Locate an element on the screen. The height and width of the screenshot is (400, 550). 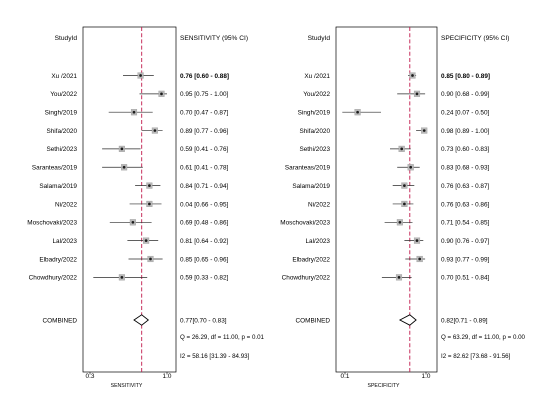
study-estimate-label: 0.84 [0.71 - 0.94] is located at coordinates (204, 186).